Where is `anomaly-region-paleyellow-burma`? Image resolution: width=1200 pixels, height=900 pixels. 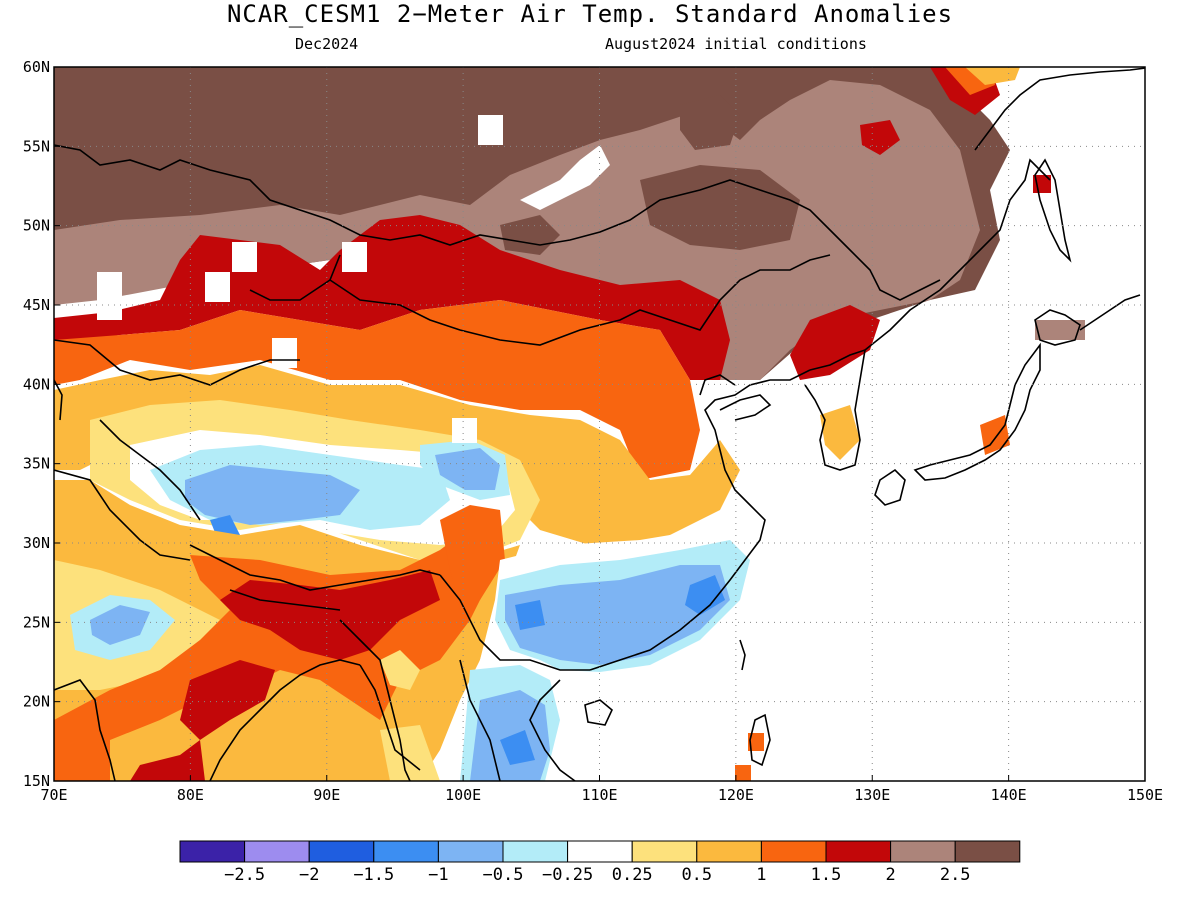
anomaly-region-paleyellow-burma is located at coordinates (400, 670).